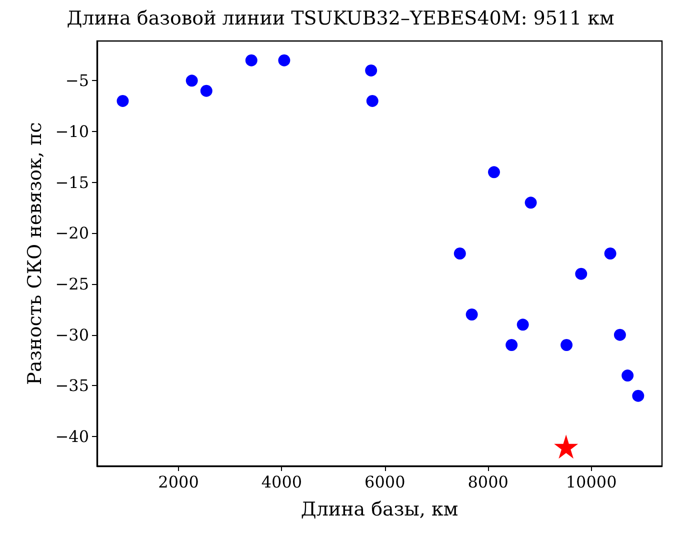 The width and height of the screenshot is (681, 538). What do you see at coordinates (72, 284) in the screenshot?
I see `y-tick-label: −25` at bounding box center [72, 284].